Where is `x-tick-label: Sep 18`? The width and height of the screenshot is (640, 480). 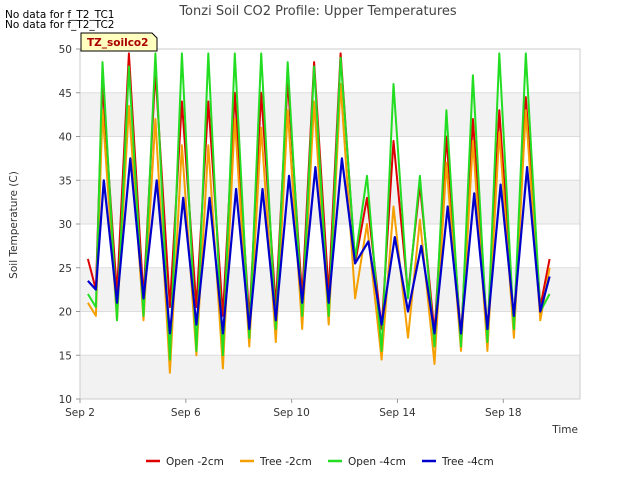 x-tick-label: Sep 18 is located at coordinates (503, 413).